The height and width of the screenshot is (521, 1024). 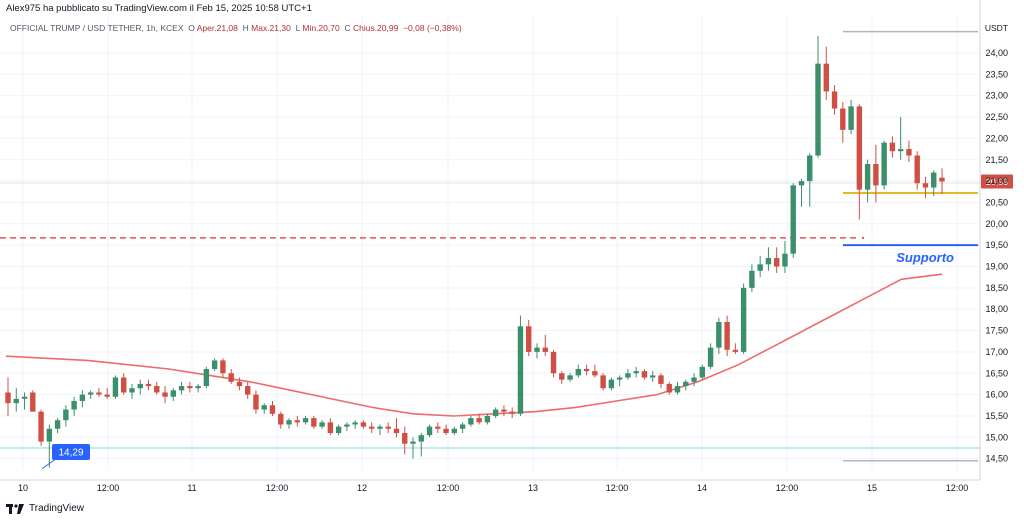 I want to click on low-label: L, so click(x=297, y=28).